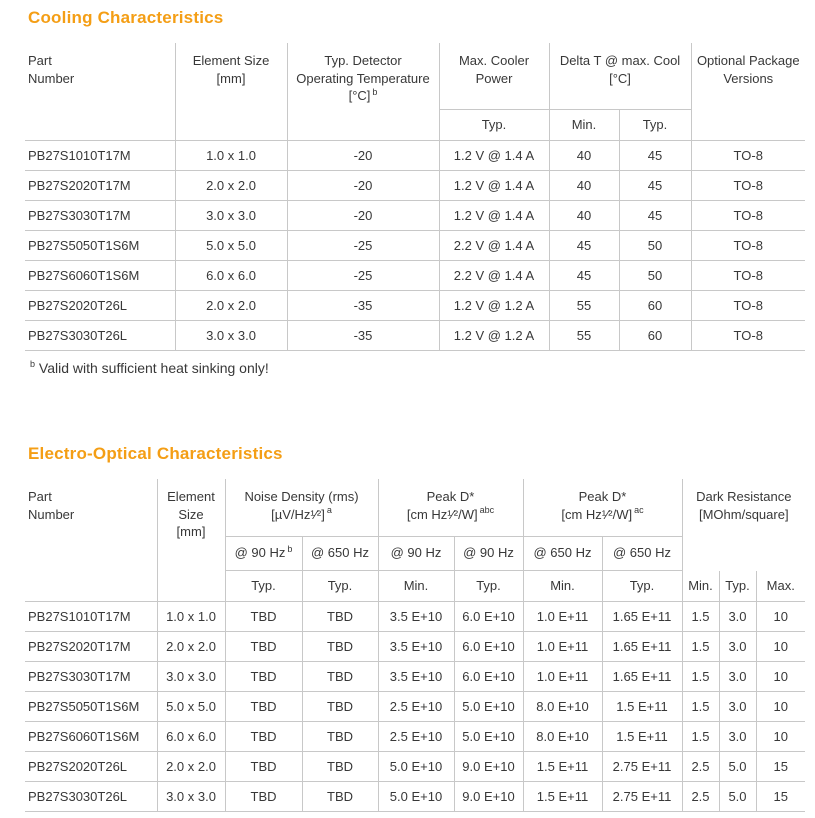 The image size is (815, 818). What do you see at coordinates (91, 736) in the screenshot?
I see `part-number-cell: PB27S6060T1S6M` at bounding box center [91, 736].